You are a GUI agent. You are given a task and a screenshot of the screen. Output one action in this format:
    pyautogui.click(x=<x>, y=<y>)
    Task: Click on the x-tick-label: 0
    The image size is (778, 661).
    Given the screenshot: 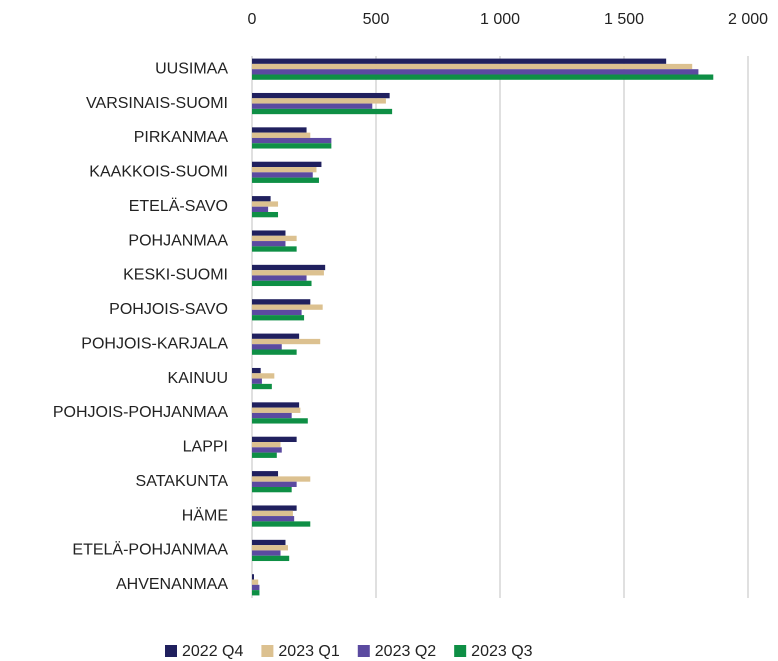 What is the action you would take?
    pyautogui.click(x=252, y=19)
    